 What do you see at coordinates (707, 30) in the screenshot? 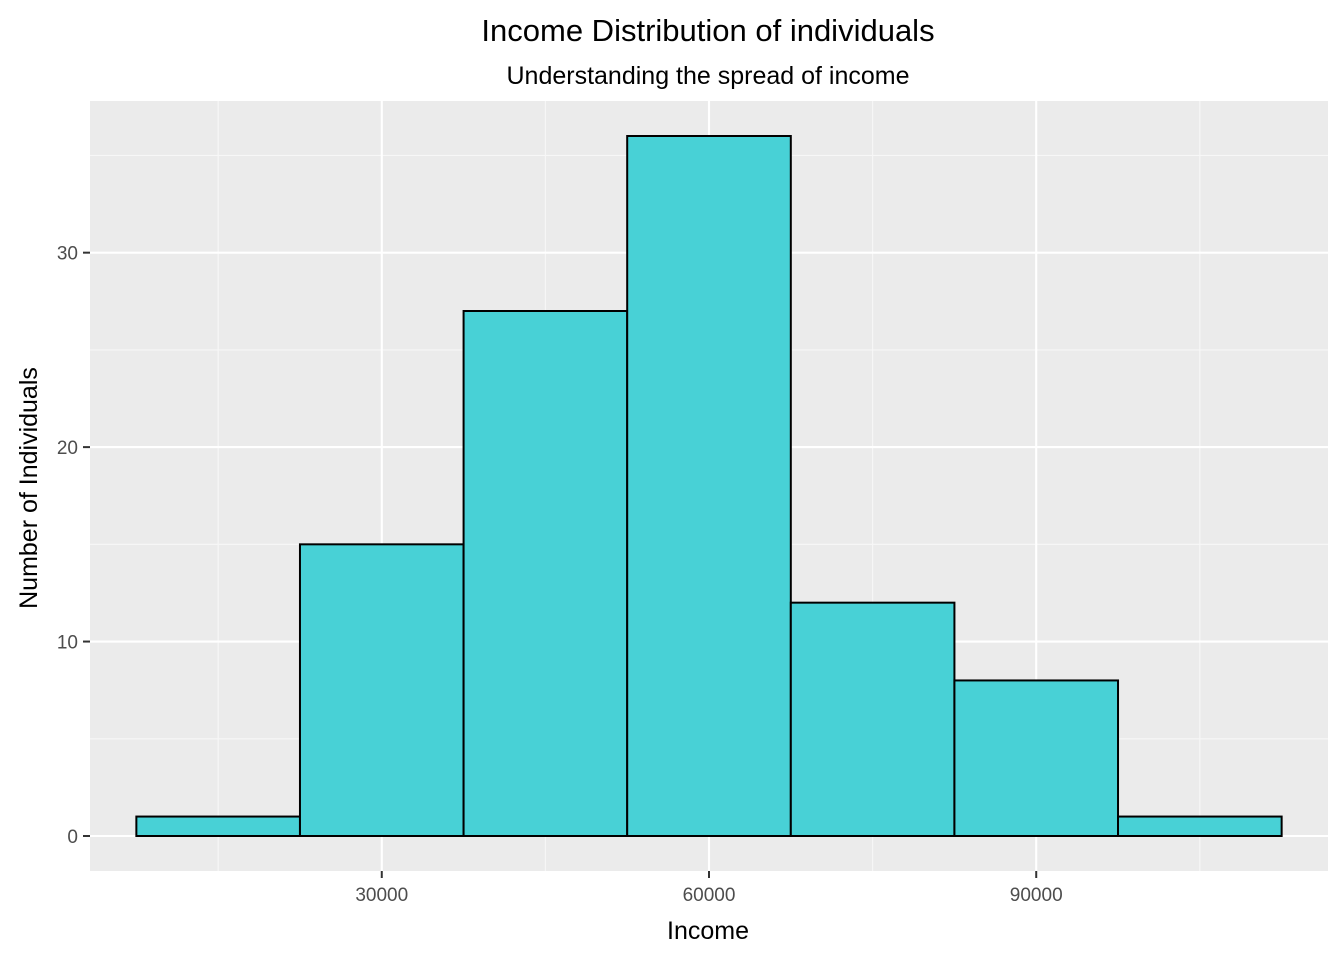
I see `chart-title: Income Distribution of individuals` at bounding box center [707, 30].